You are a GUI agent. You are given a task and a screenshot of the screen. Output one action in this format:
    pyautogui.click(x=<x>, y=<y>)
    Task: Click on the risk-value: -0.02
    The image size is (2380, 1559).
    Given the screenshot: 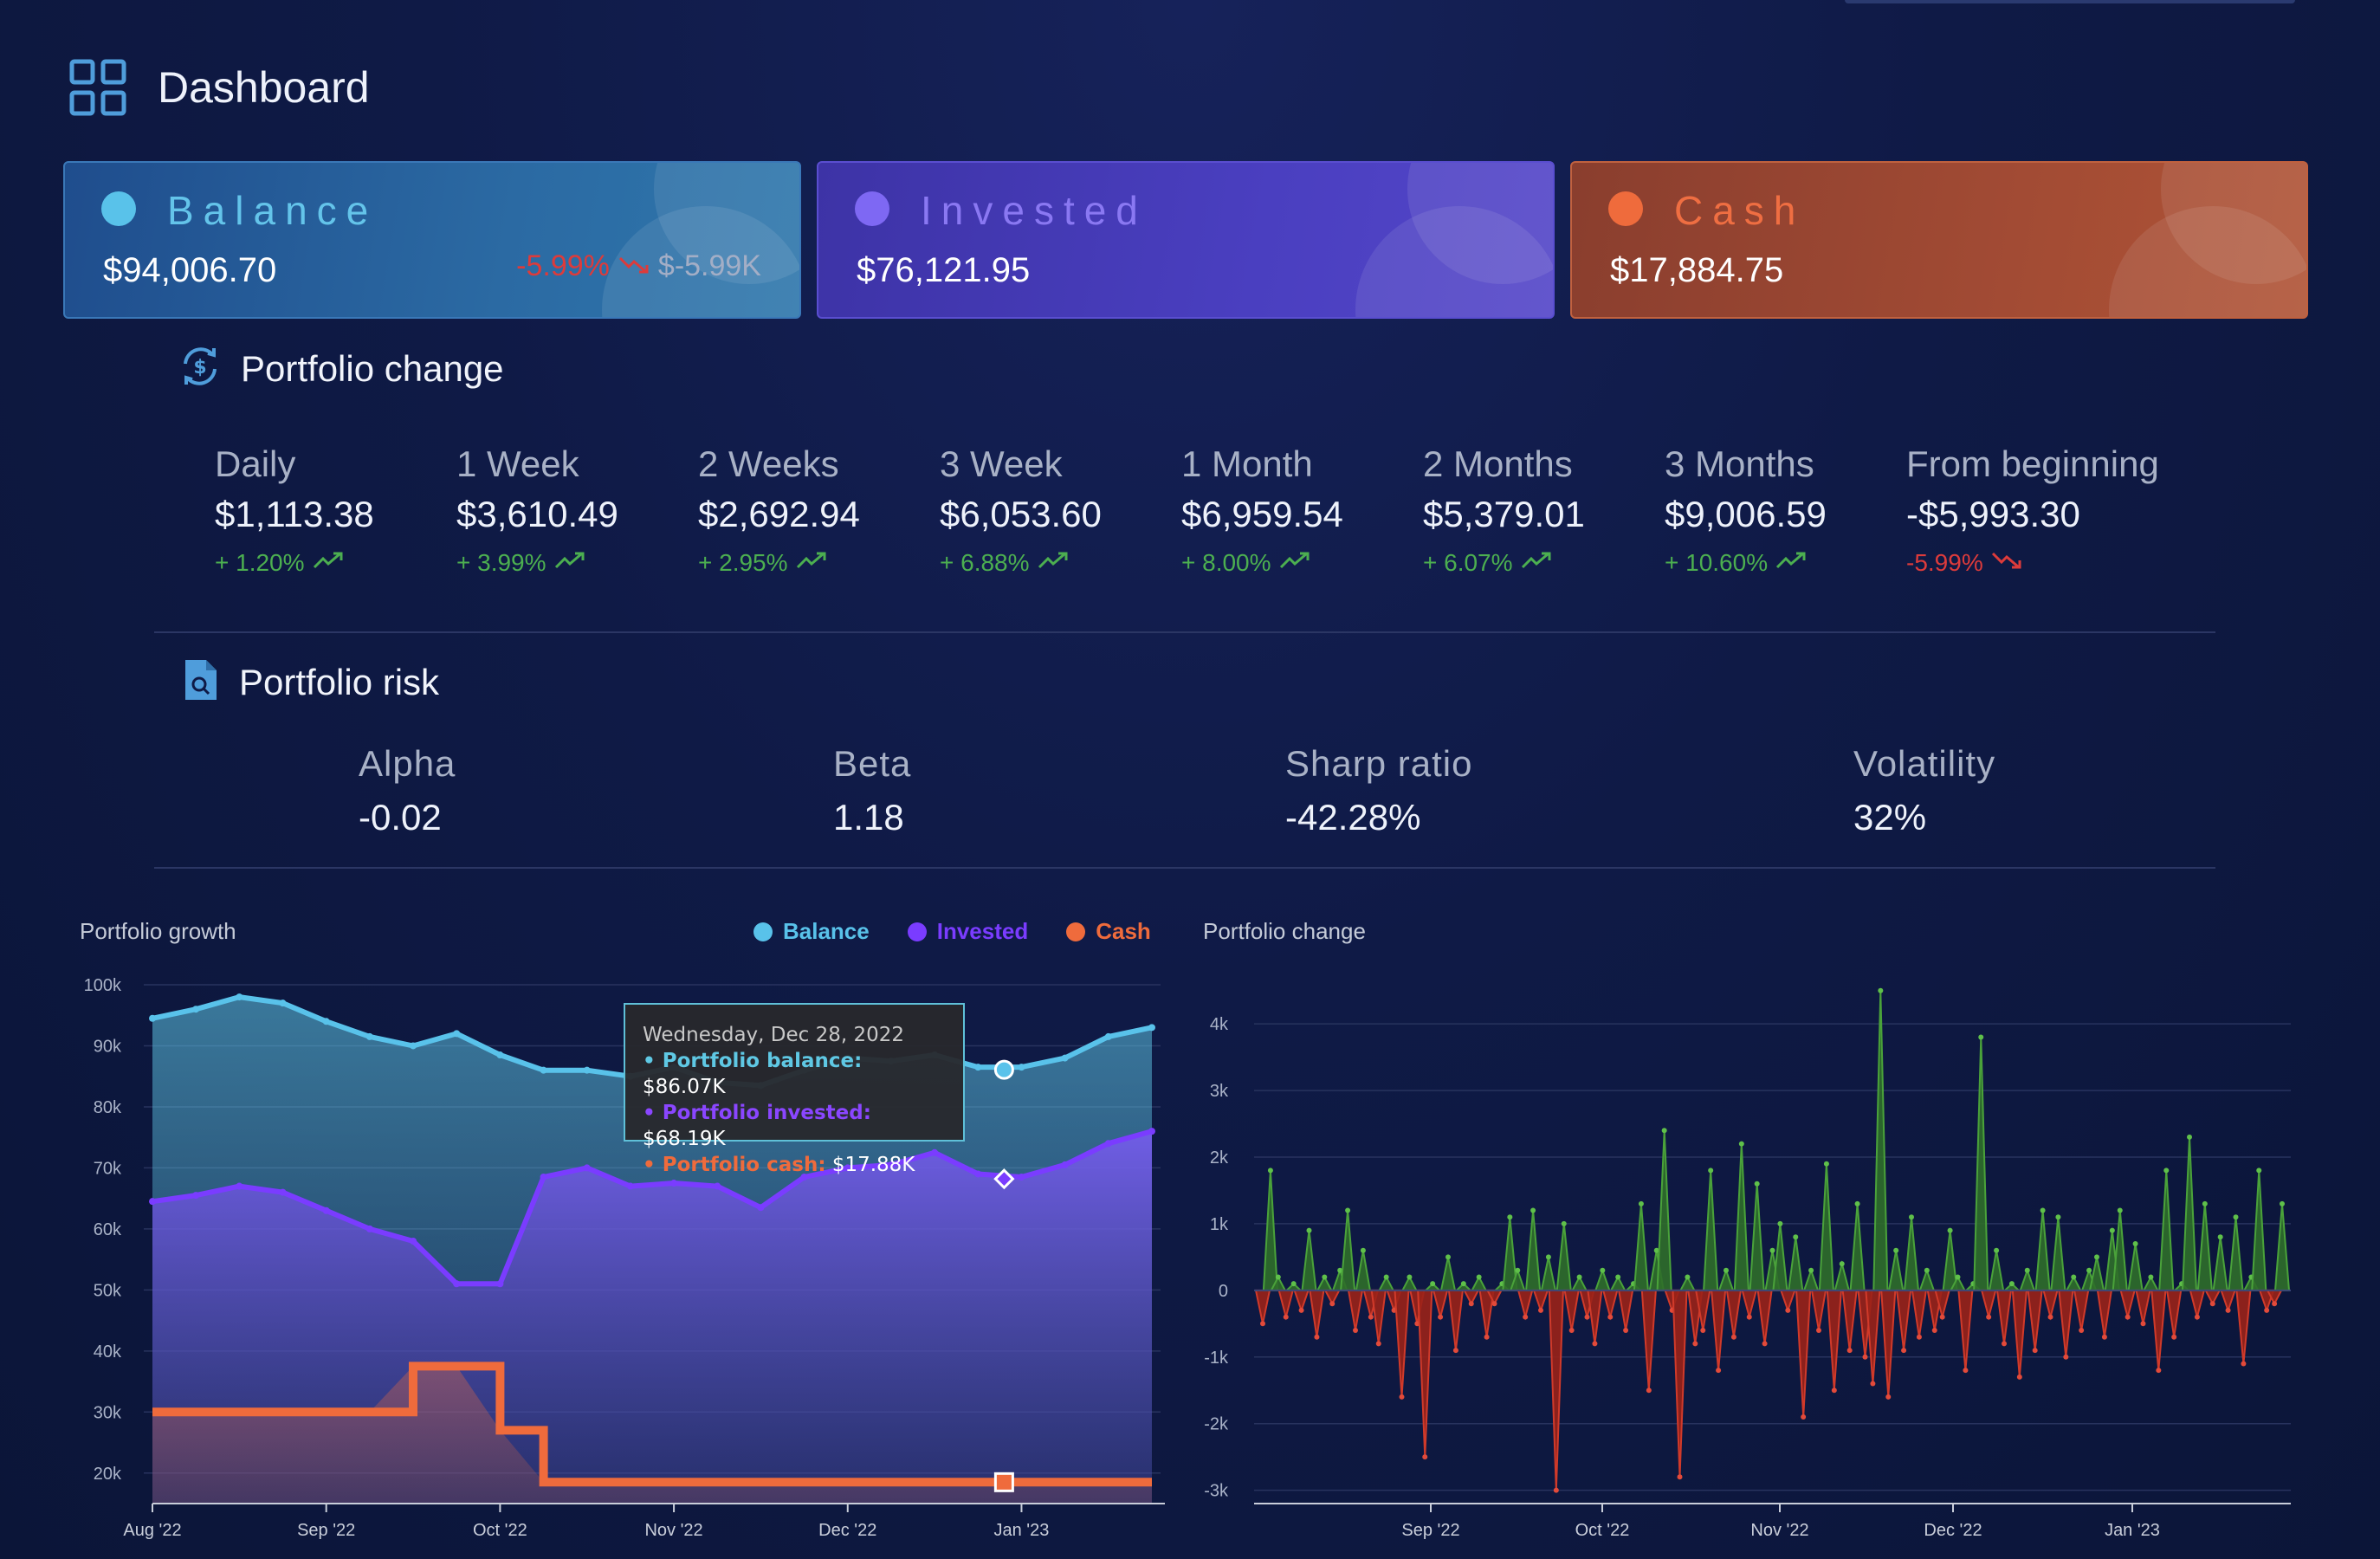 What is the action you would take?
    pyautogui.click(x=400, y=817)
    